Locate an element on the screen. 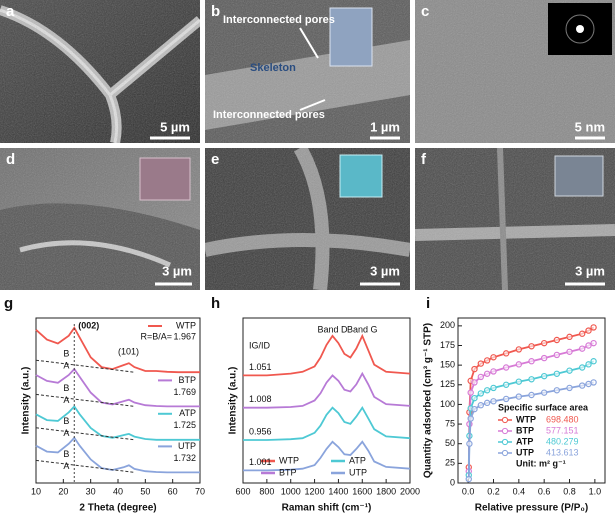  scale-bar-label: 5 µm is located at coordinates (175, 126).